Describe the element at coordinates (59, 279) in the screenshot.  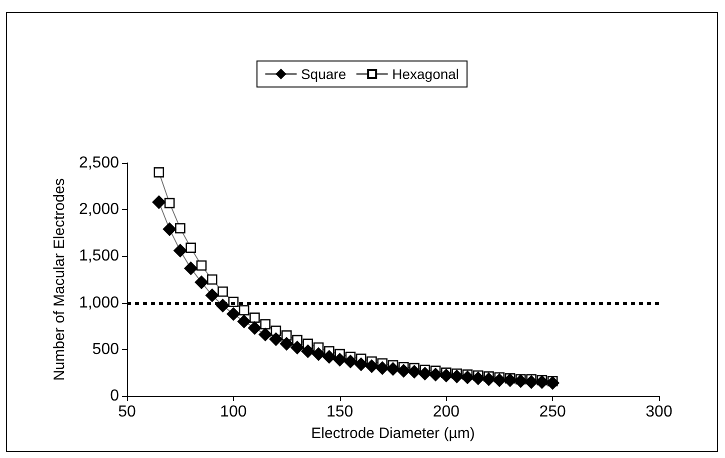
I see `y-axis-title: Number of Macular Electrodes` at that location.